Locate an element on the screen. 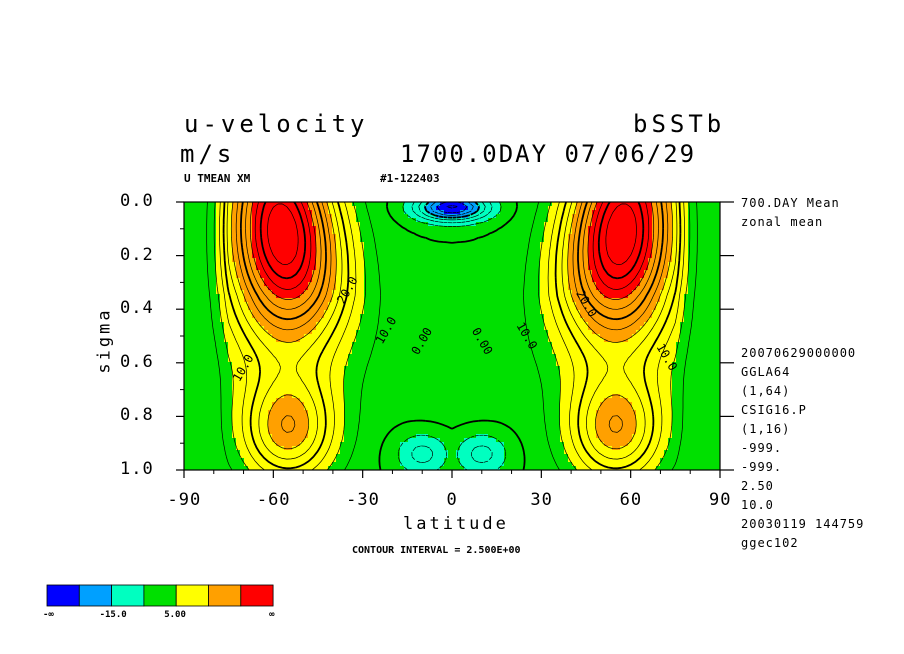 The height and width of the screenshot is (654, 904). experiment-label: bSSTb is located at coordinates (679, 124).